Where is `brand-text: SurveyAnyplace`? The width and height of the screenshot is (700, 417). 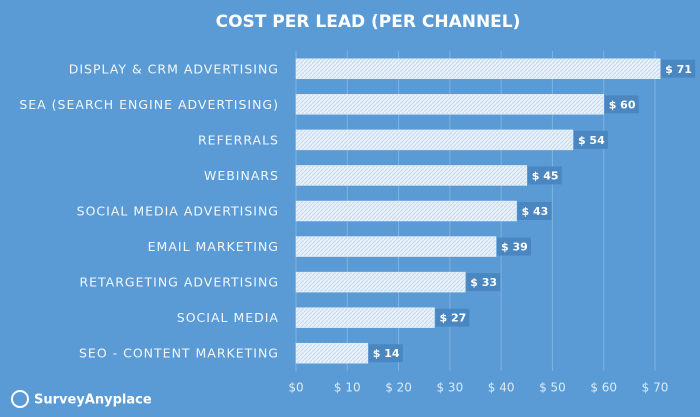
brand-text: SurveyAnyplace is located at coordinates (93, 400).